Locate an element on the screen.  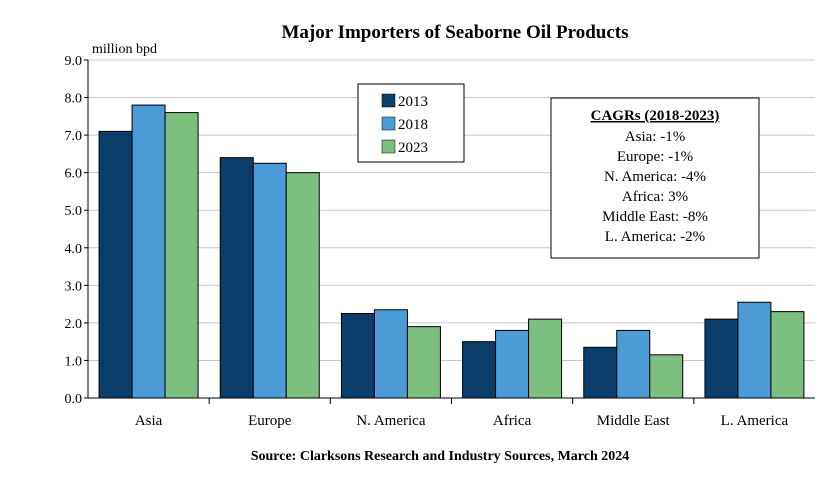
y-tick-label: 6.0 is located at coordinates (74, 174).